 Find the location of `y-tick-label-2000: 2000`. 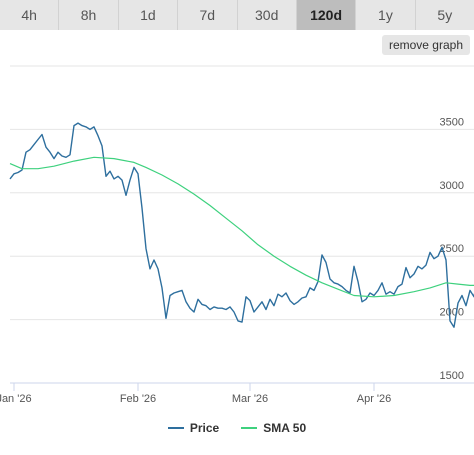

y-tick-label-2000: 2000 is located at coordinates (452, 313).